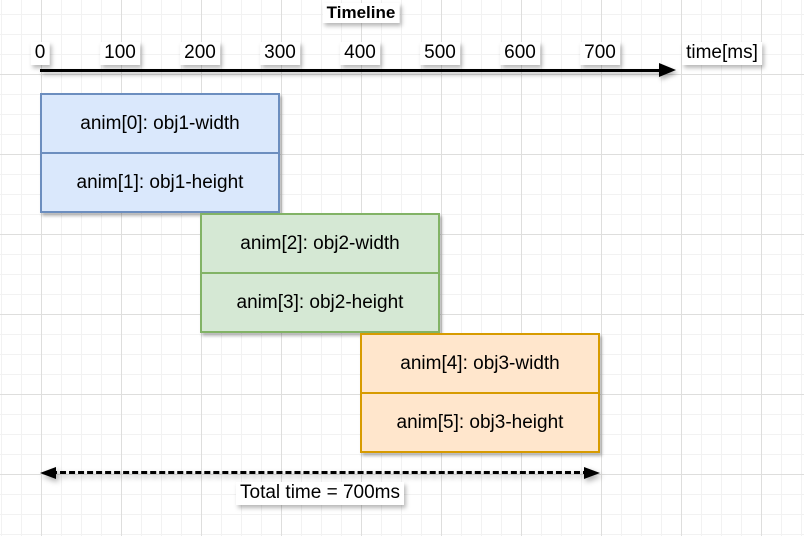 The image size is (804, 536). What do you see at coordinates (350, 70) in the screenshot?
I see `time-axis-line` at bounding box center [350, 70].